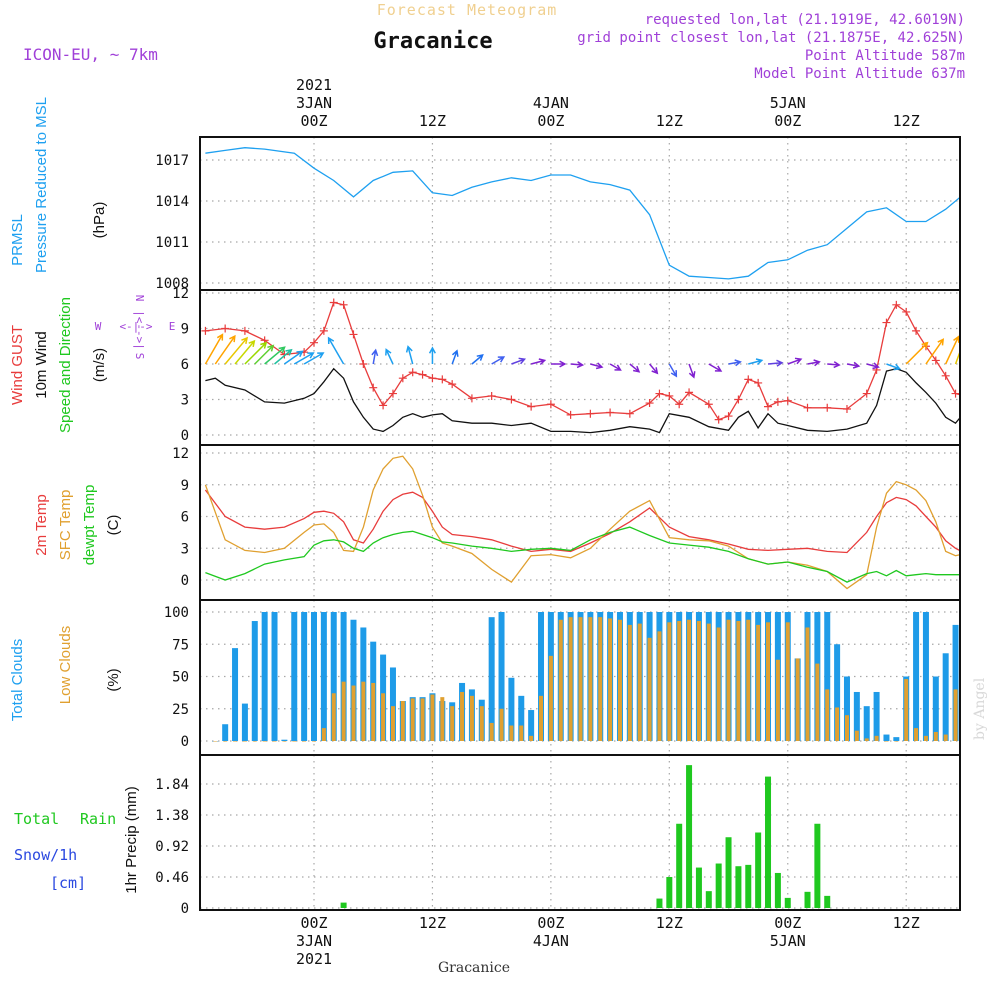 The height and width of the screenshot is (1000, 1000). Describe the element at coordinates (185, 518) in the screenshot. I see `y-tick-label: 6` at that location.